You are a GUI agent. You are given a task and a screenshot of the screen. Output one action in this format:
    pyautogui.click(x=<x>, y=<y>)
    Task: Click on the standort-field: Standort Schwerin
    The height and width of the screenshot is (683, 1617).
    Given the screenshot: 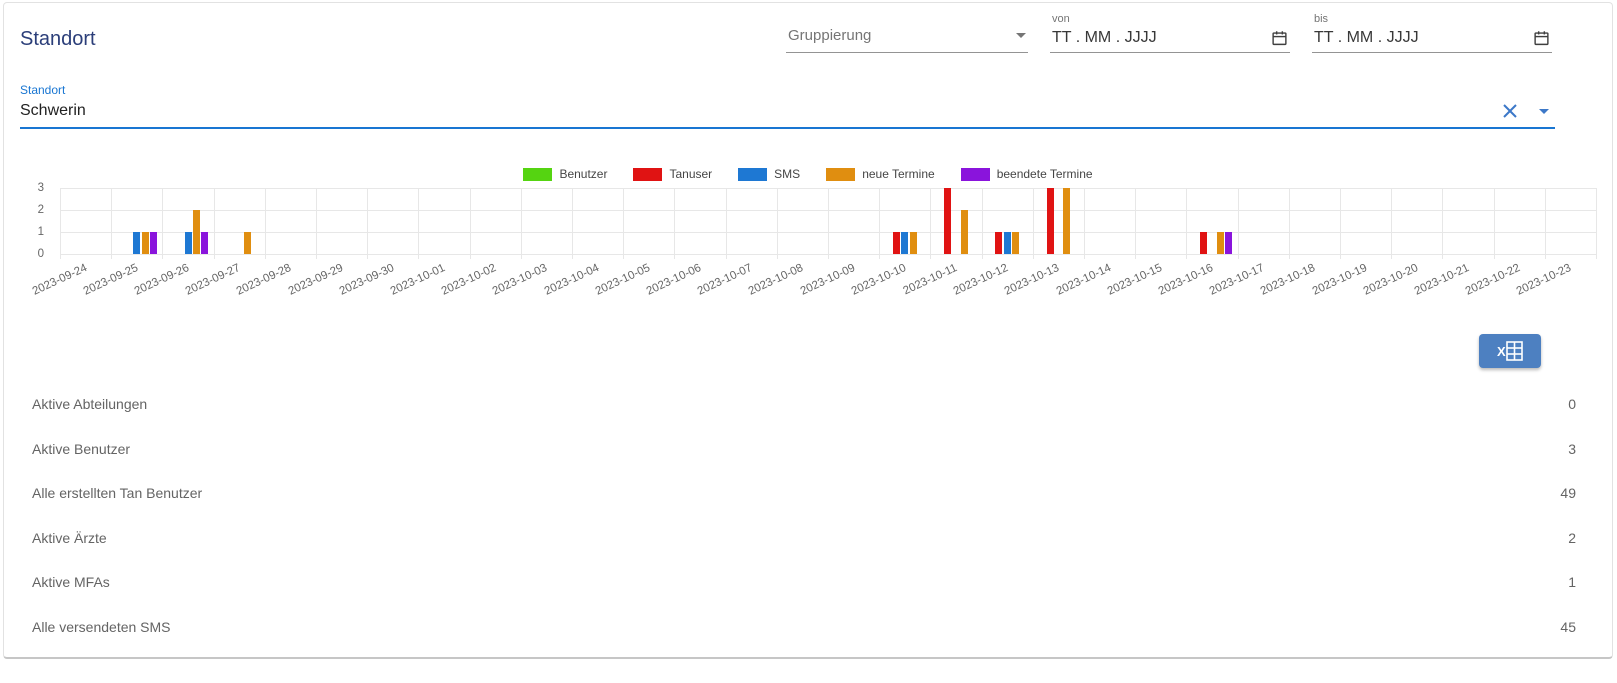 What is the action you would take?
    pyautogui.click(x=787, y=106)
    